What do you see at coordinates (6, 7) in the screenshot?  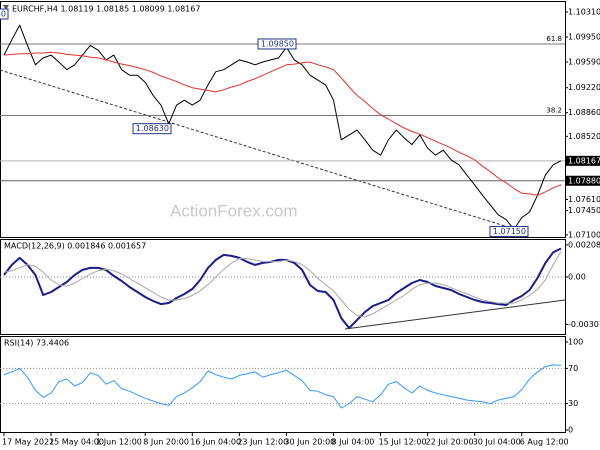 I see `title-icon` at bounding box center [6, 7].